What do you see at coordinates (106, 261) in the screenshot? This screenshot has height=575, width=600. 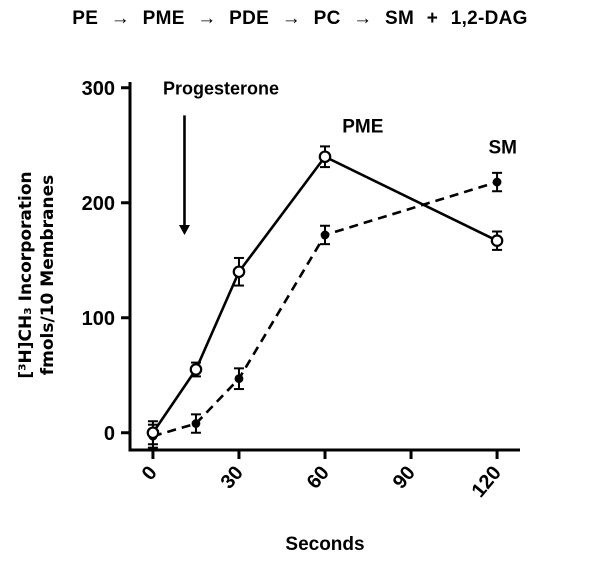 I see `y-axis-ticks: 0 100 200 300` at bounding box center [106, 261].